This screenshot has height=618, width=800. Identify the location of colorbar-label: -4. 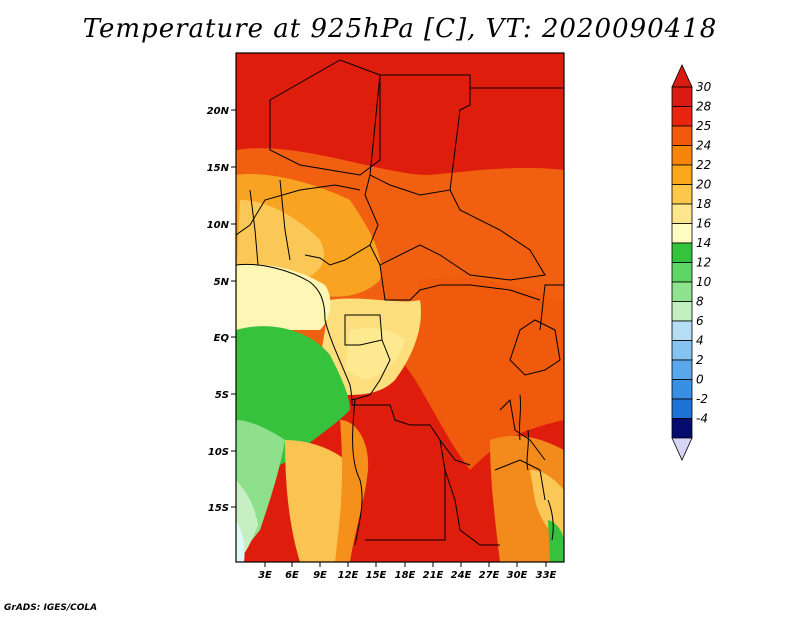
(702, 419).